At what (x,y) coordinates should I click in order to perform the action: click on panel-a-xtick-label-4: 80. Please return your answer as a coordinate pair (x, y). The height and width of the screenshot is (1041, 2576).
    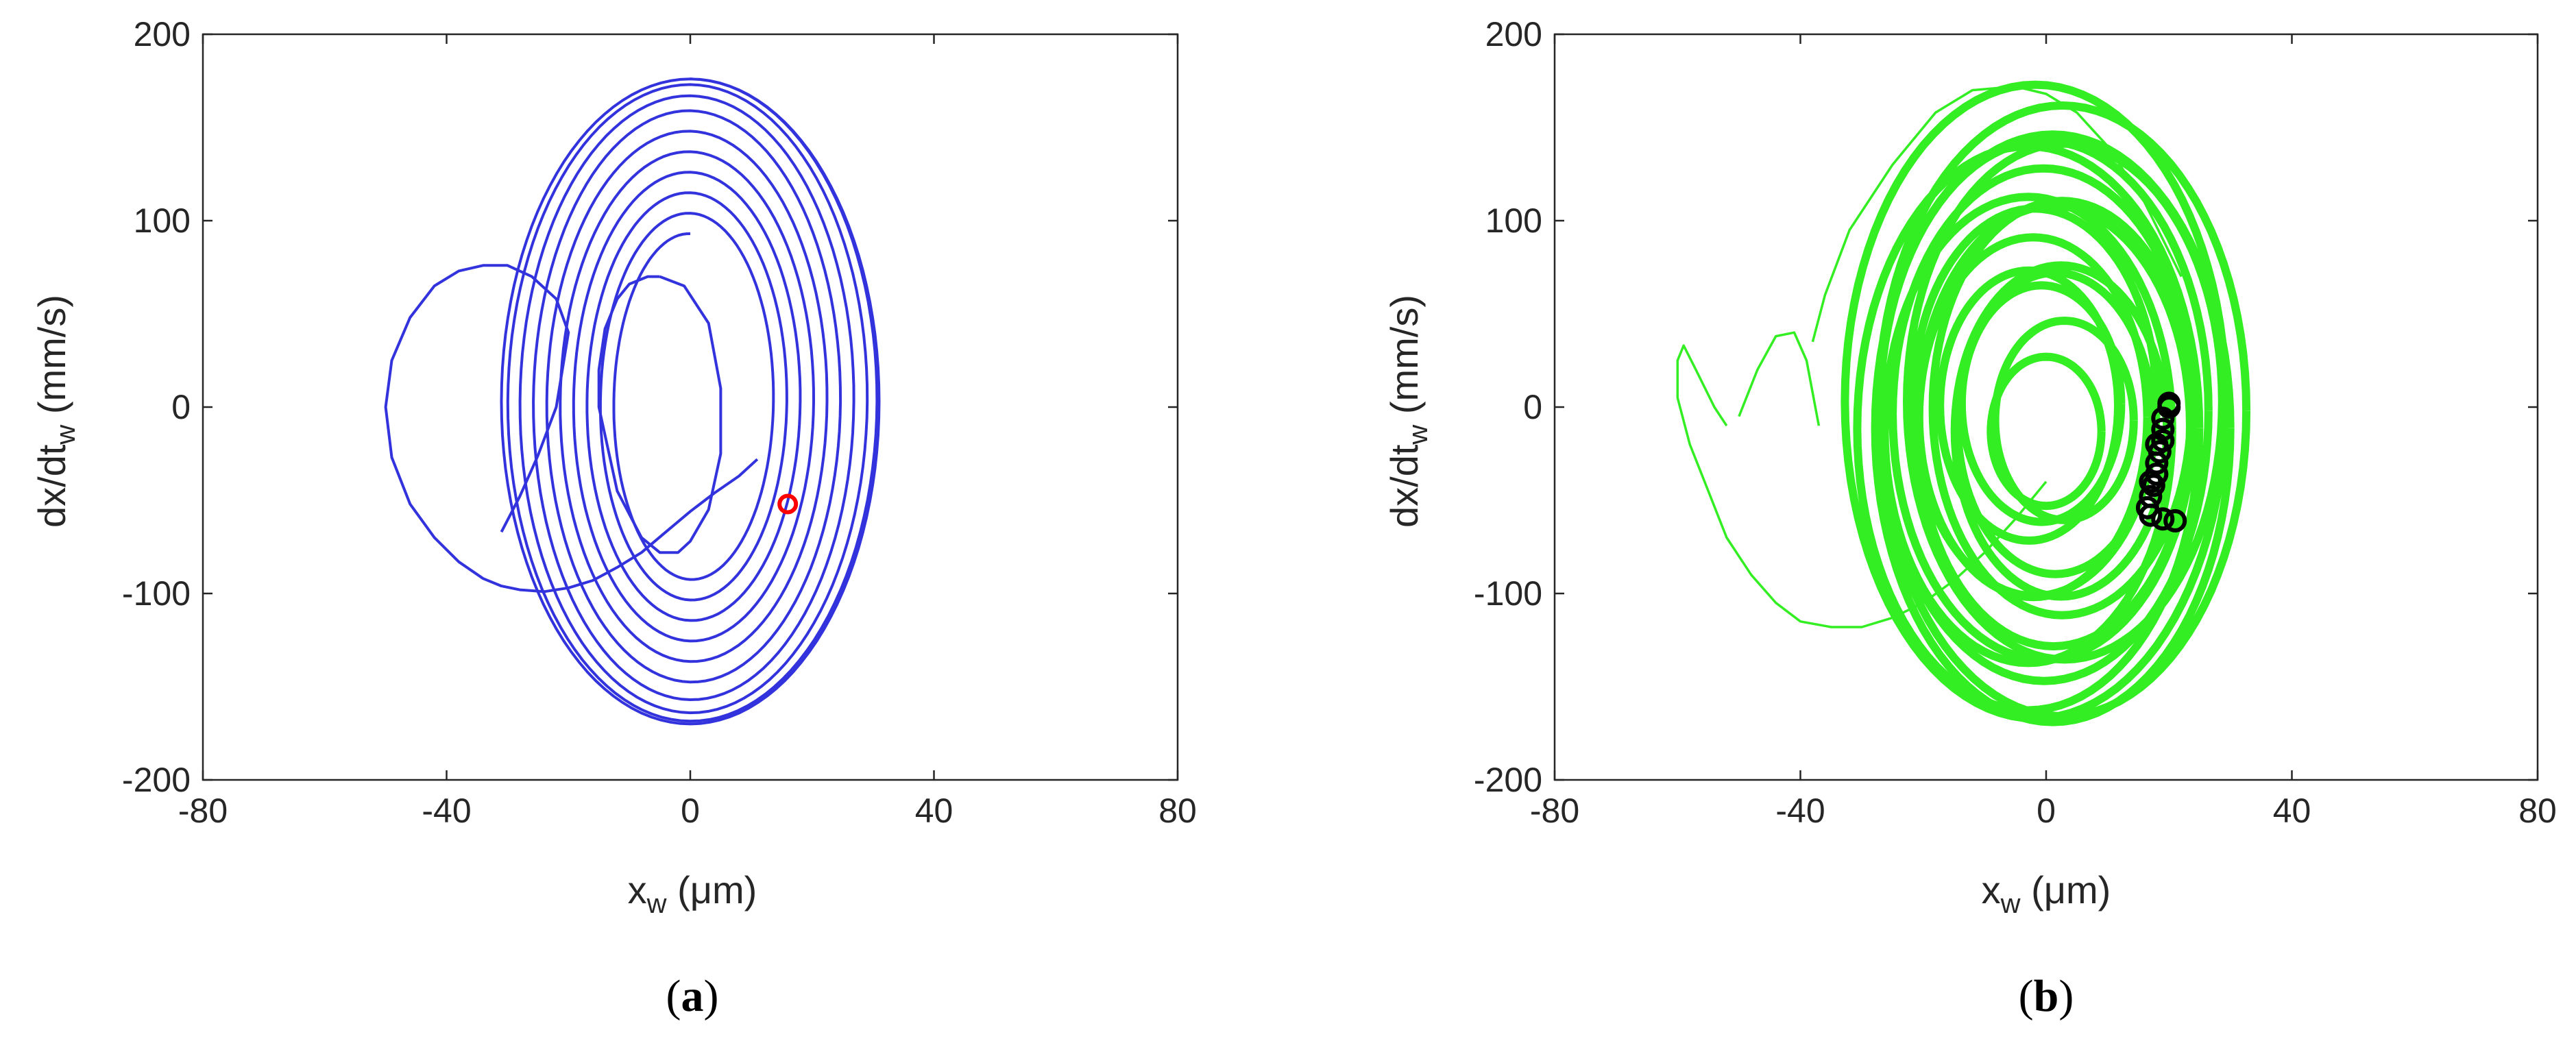
    Looking at the image, I should click on (1177, 811).